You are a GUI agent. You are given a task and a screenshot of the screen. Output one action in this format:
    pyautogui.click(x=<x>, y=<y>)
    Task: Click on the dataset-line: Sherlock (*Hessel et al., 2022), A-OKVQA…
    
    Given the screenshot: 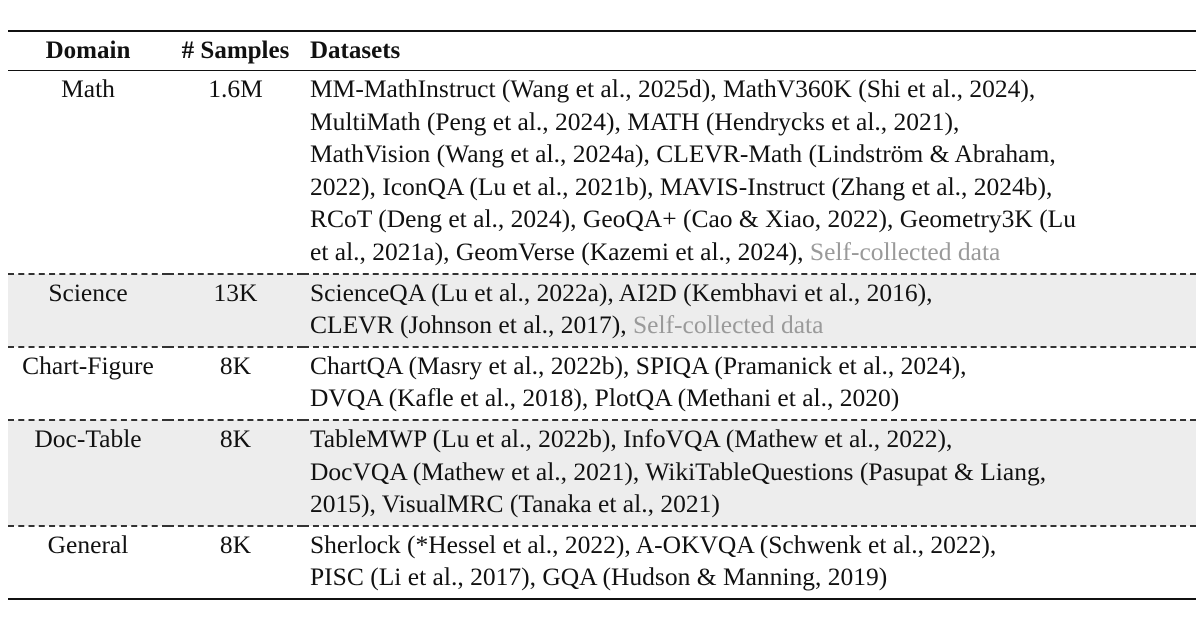 What is the action you would take?
    pyautogui.click(x=653, y=544)
    